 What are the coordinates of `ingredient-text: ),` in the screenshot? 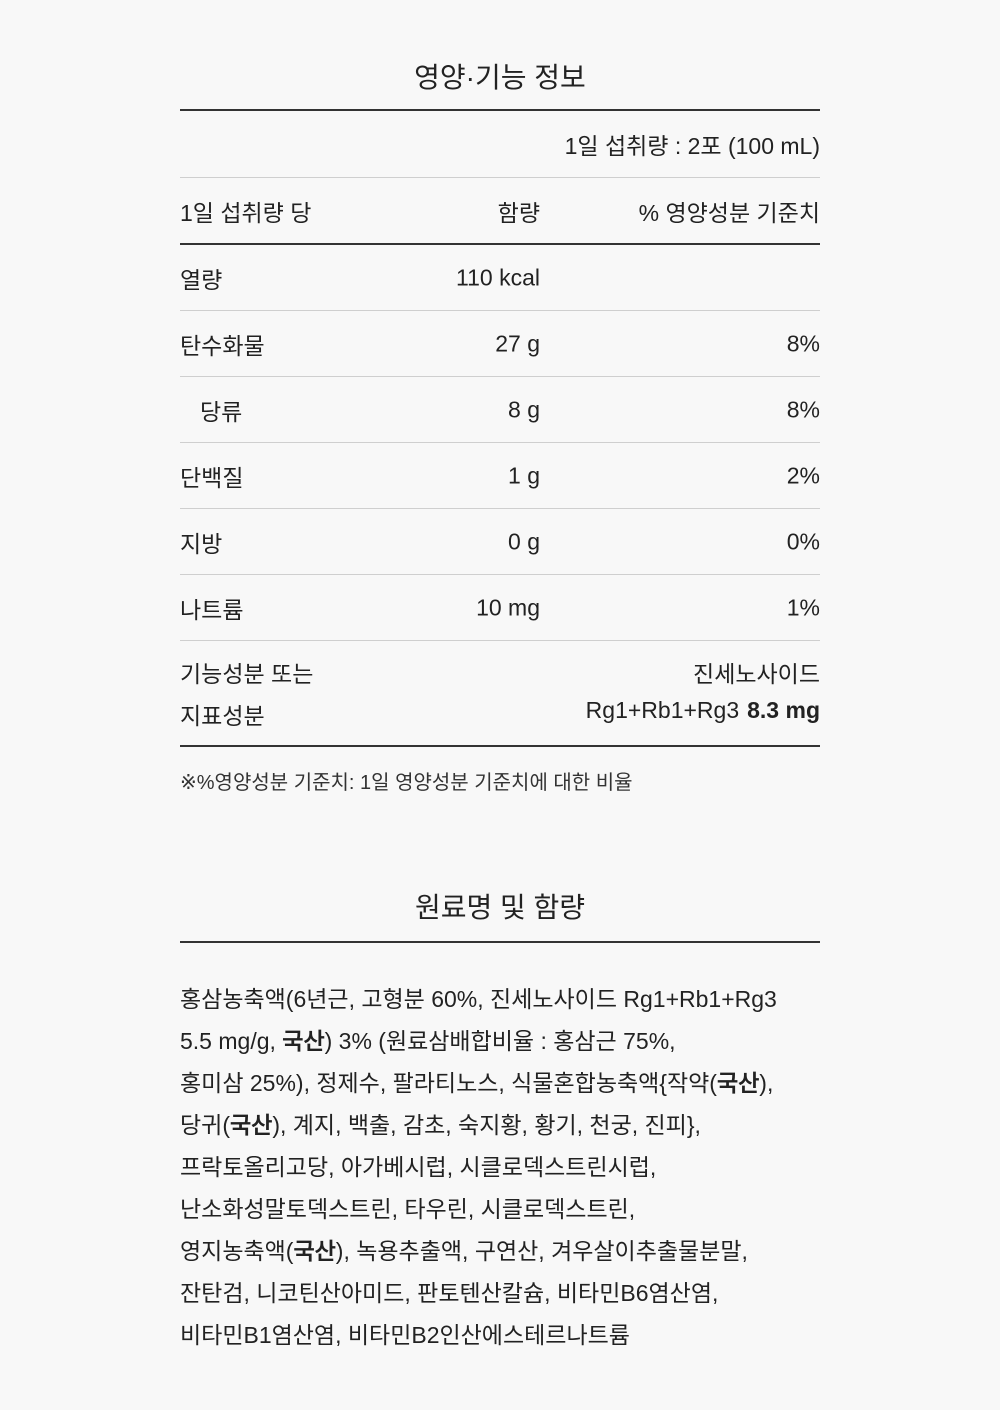 It's located at (766, 1083).